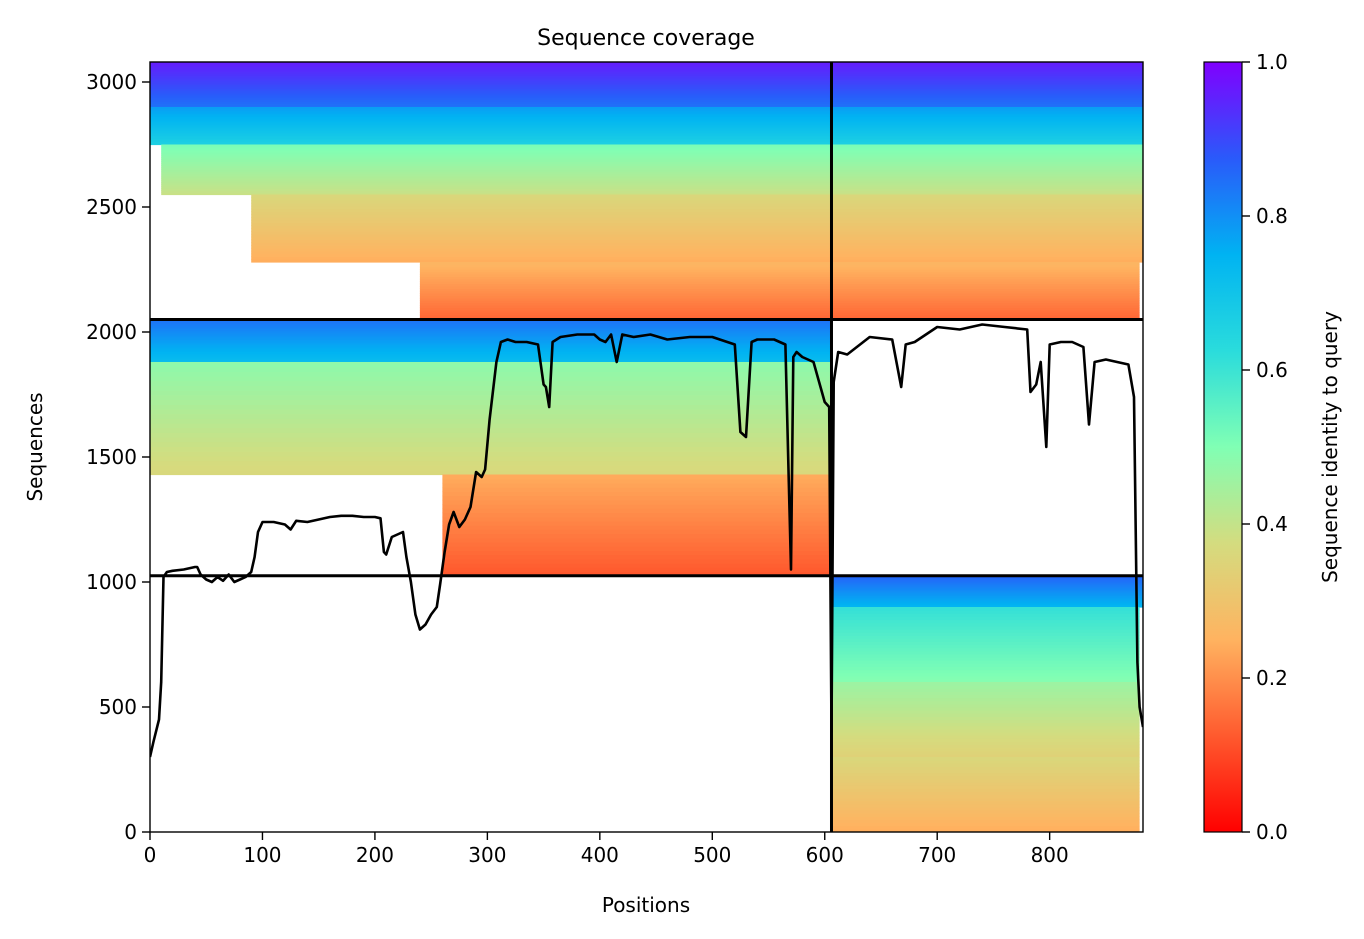 This screenshot has width=1364, height=939. Describe the element at coordinates (1330, 447) in the screenshot. I see `colorbar-label: Sequence identity to query` at that location.